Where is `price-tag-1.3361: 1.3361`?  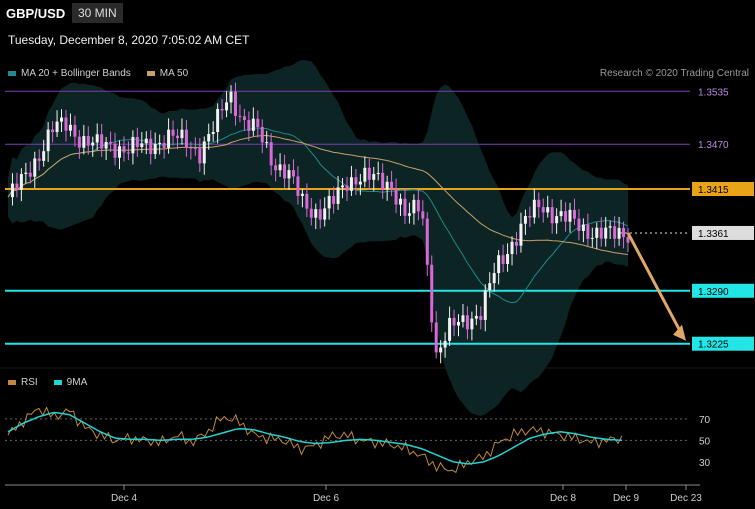 price-tag-1.3361: 1.3361 is located at coordinates (723, 232).